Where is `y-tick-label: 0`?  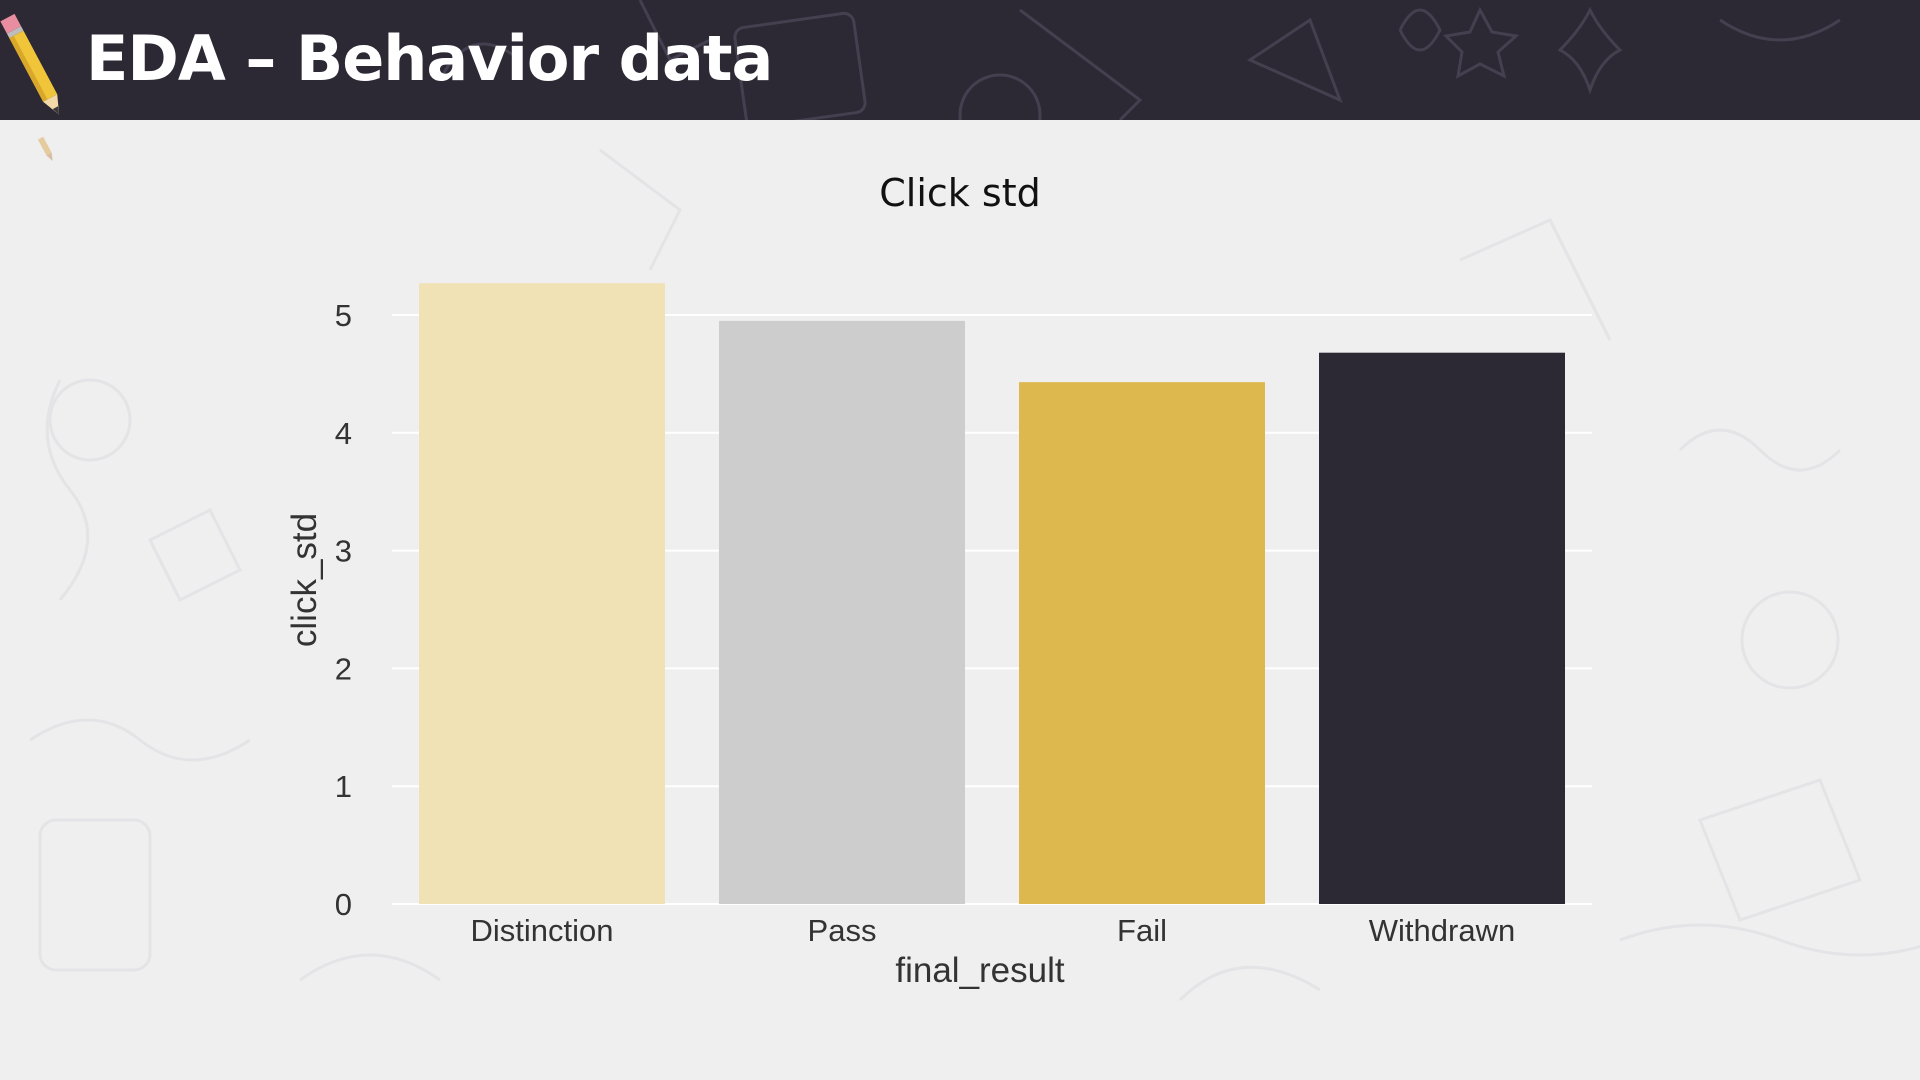
y-tick-label: 0 is located at coordinates (343, 904).